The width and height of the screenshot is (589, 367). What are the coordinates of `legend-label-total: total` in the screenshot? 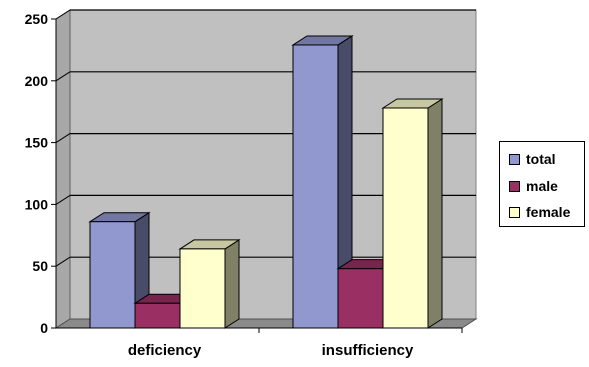 It's located at (541, 159).